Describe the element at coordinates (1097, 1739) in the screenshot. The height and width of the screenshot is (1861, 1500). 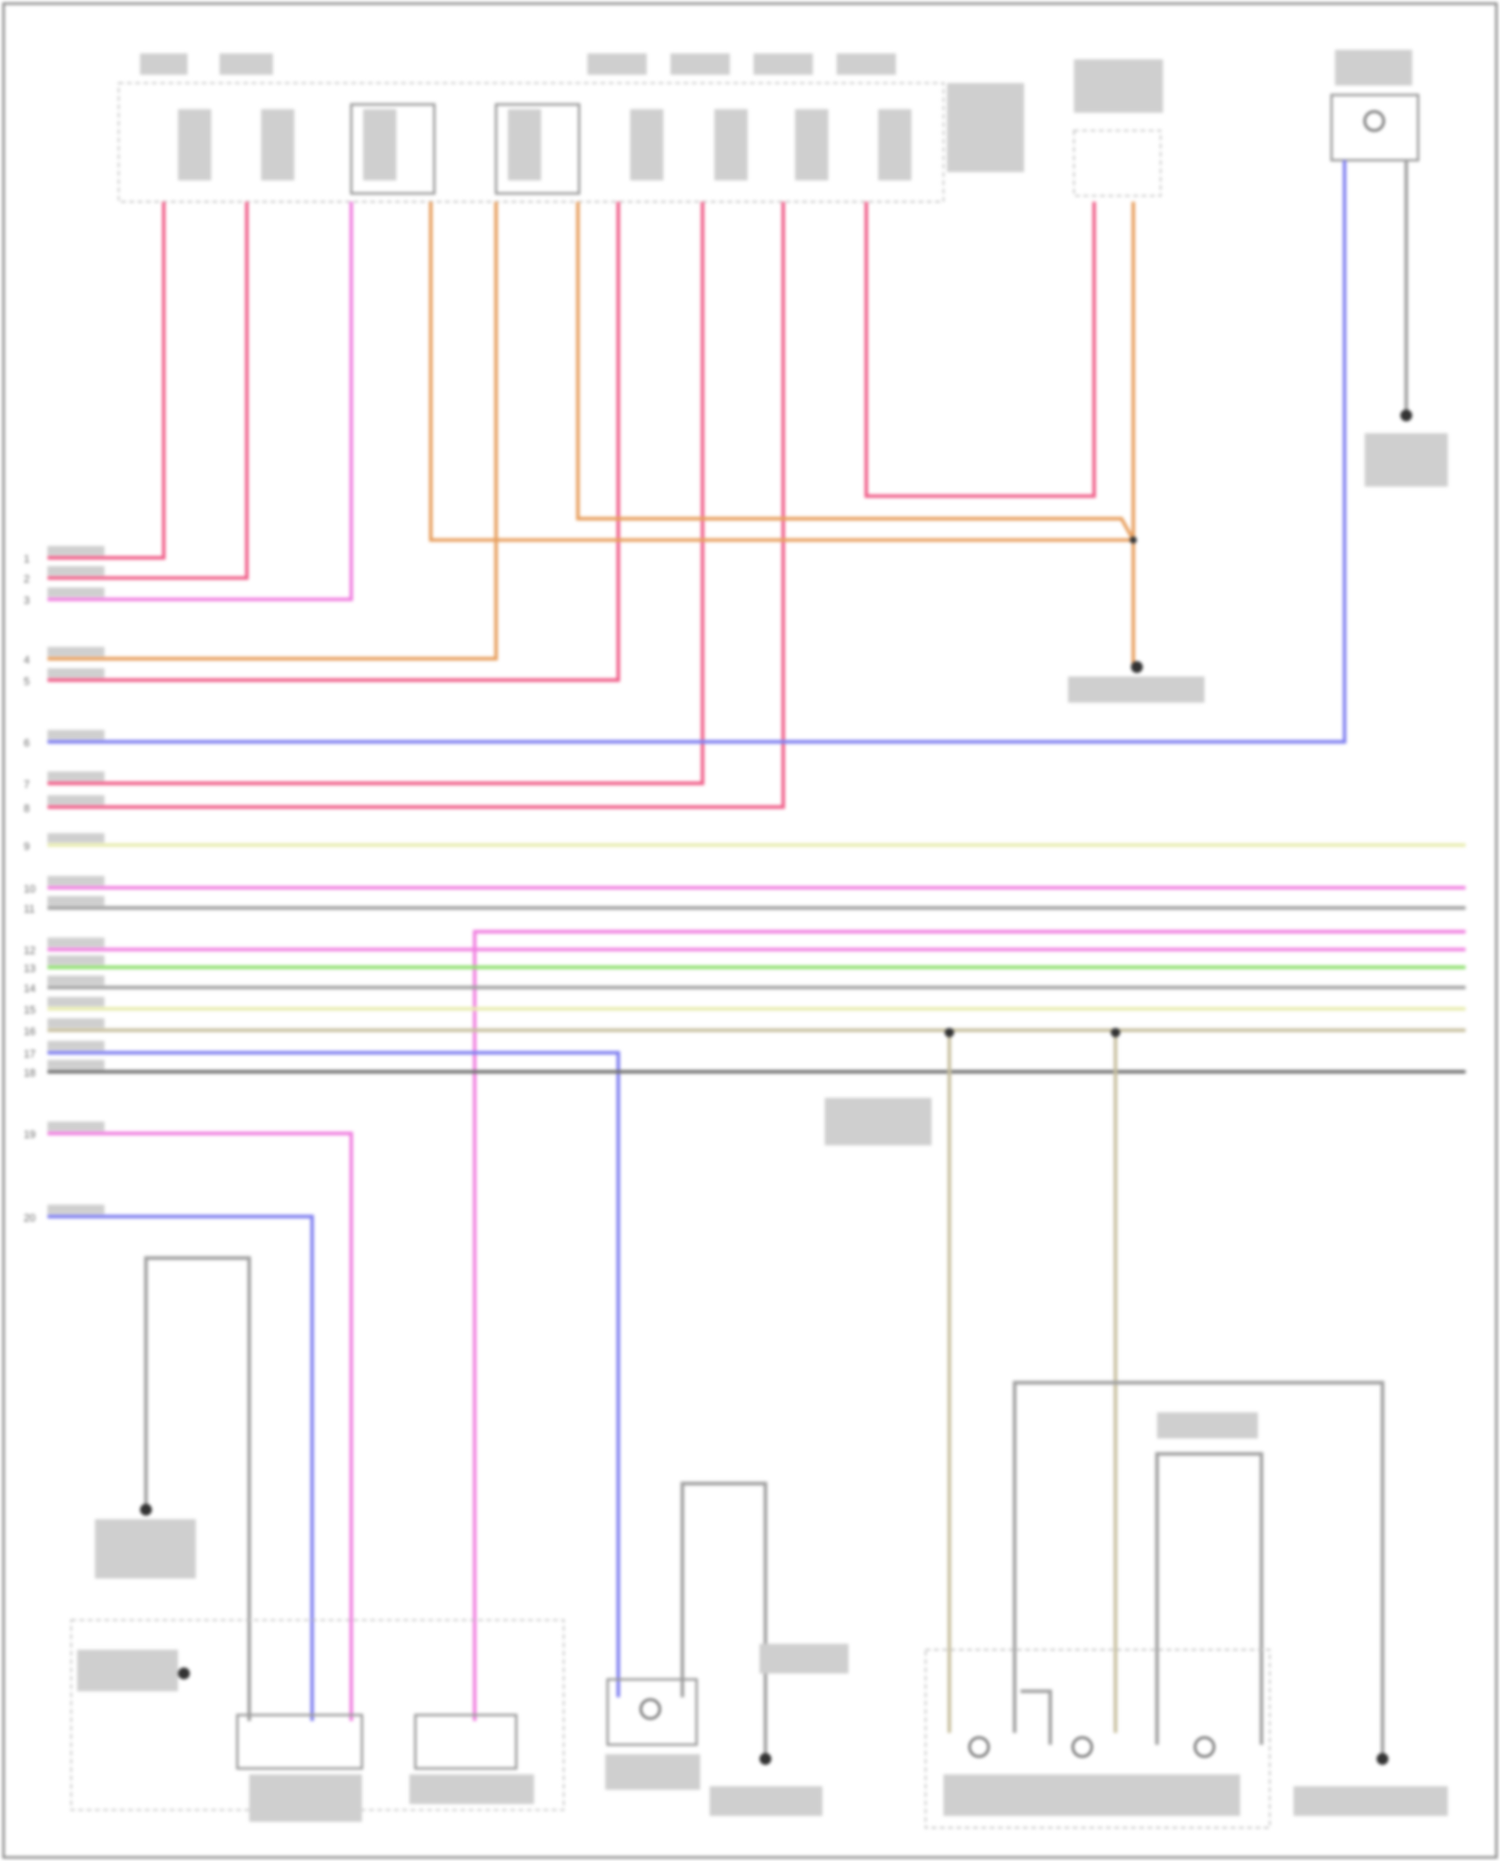
I see `harness-box-right` at that location.